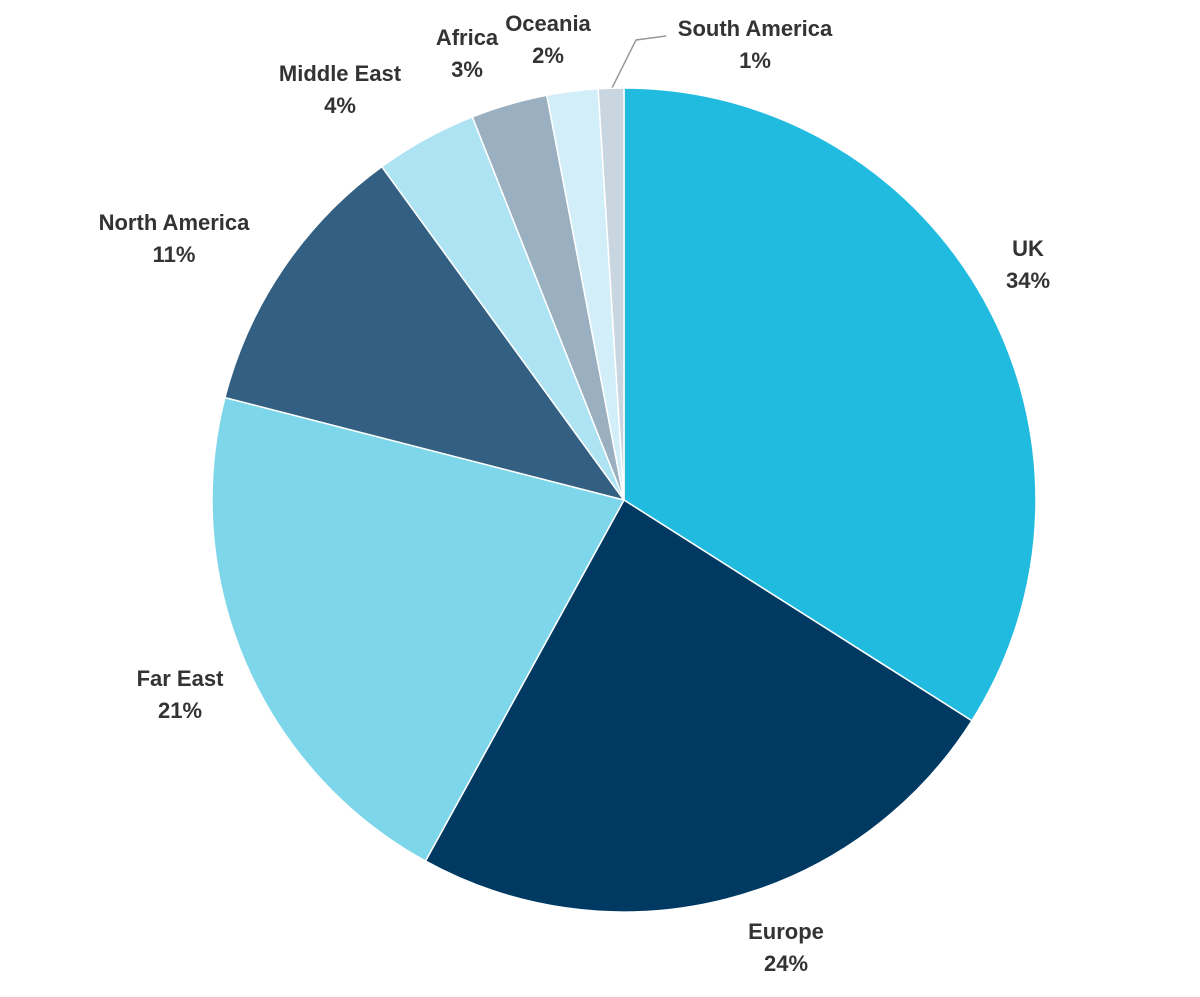 This screenshot has width=1200, height=997. I want to click on slice-value-label: 1%, so click(755, 60).